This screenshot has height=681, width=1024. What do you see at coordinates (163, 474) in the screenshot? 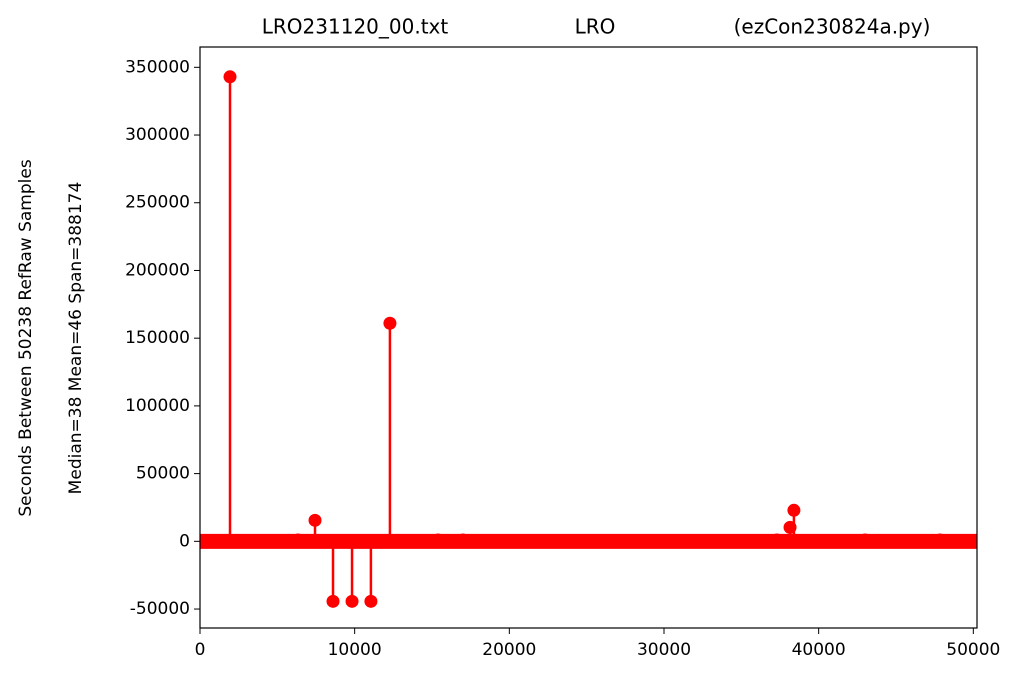
I see `y-tick-label: 50000` at bounding box center [163, 474].